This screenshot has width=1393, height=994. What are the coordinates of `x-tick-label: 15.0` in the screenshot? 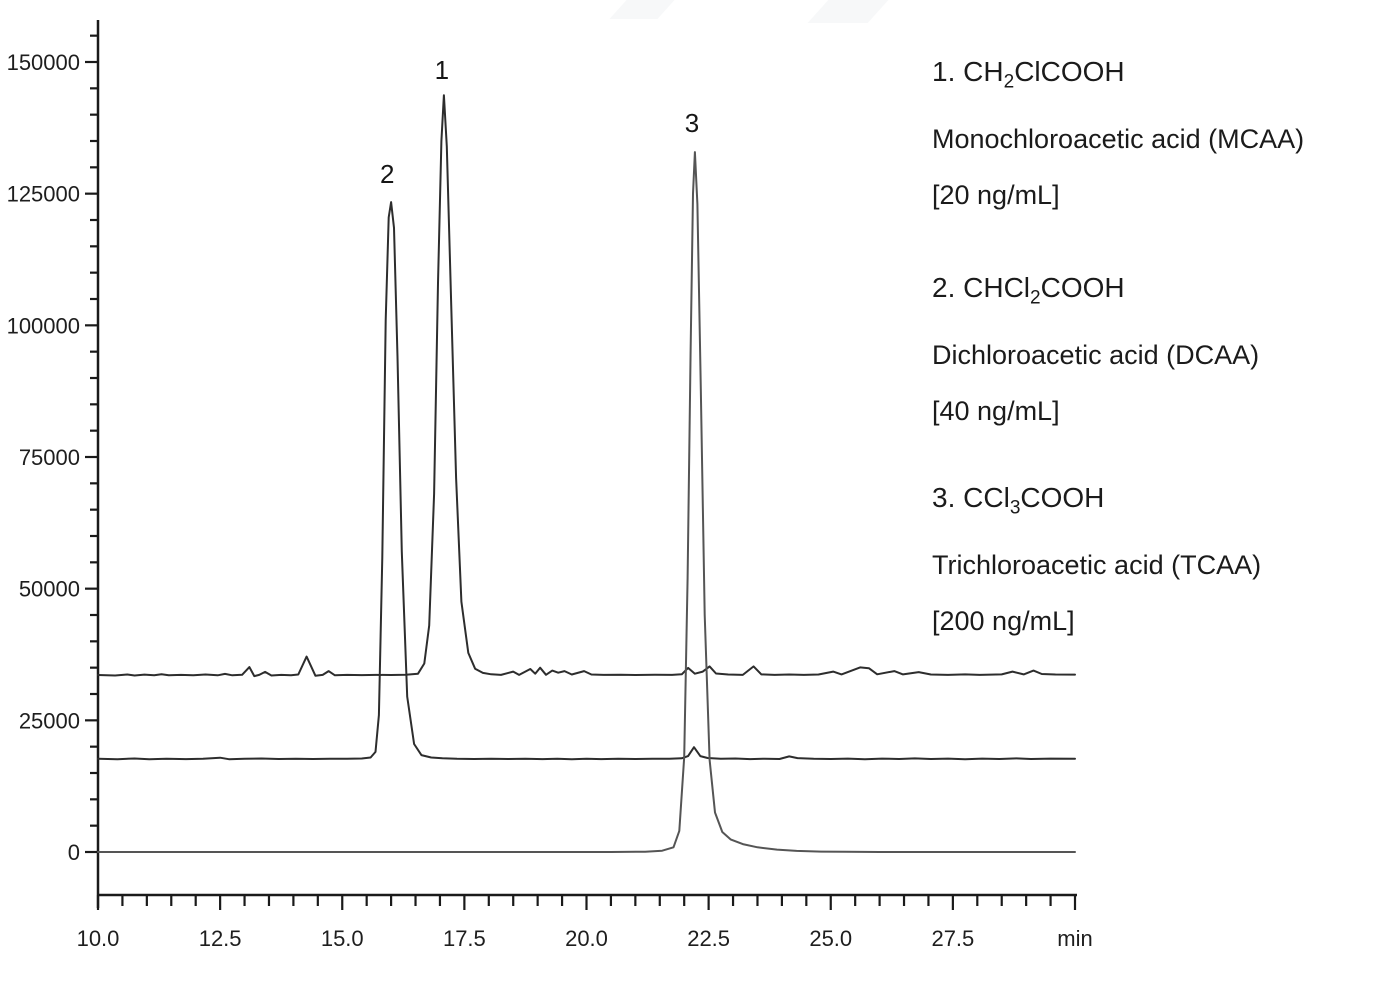 It's located at (342, 938).